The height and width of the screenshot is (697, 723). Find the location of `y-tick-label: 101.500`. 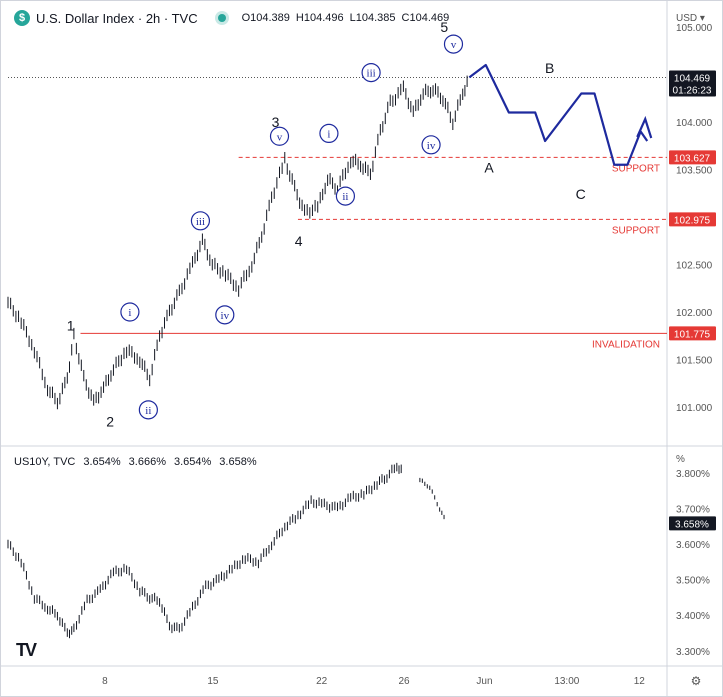

y-tick-label: 101.500 is located at coordinates (694, 361).